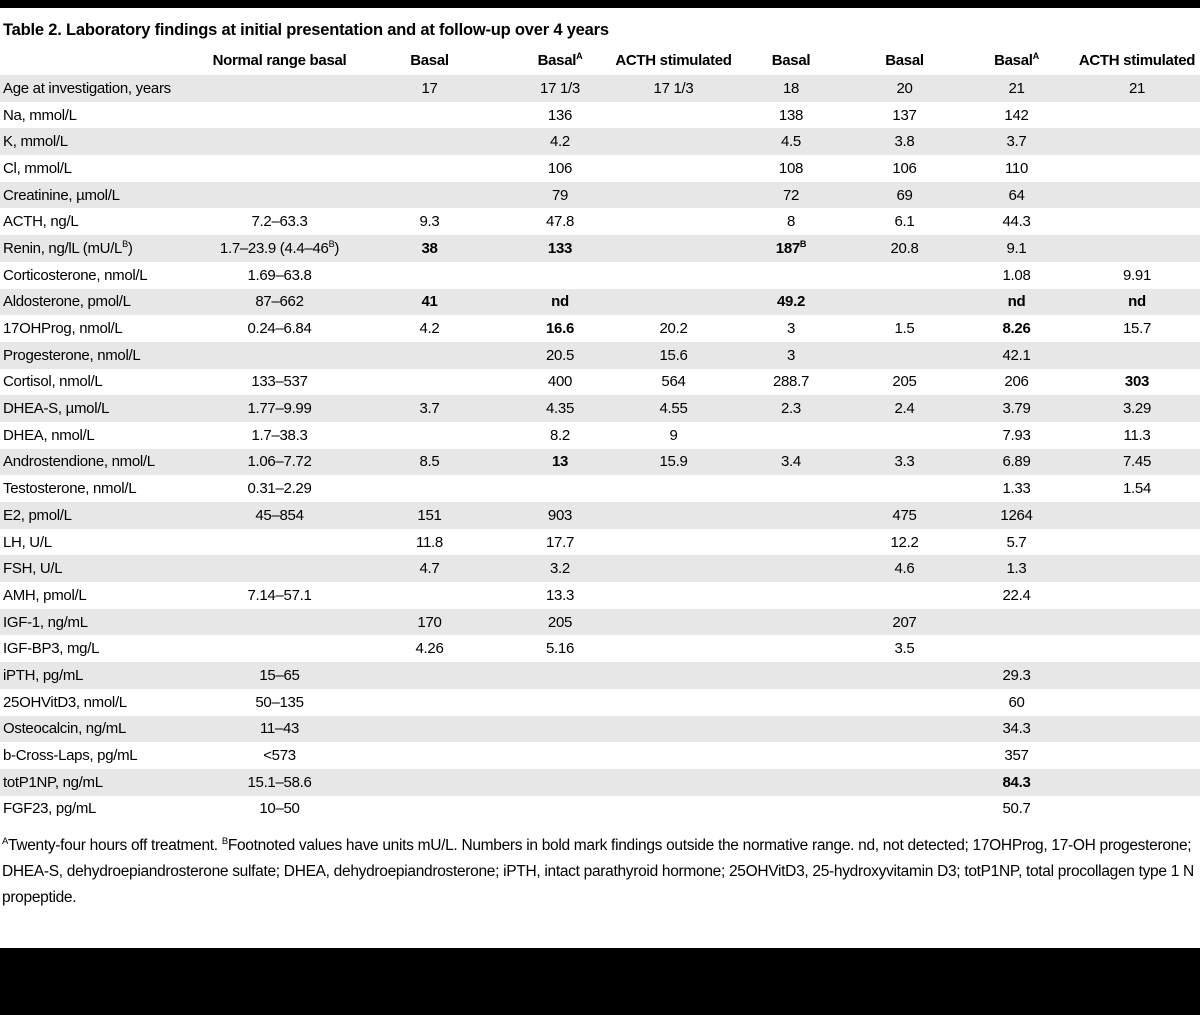  Describe the element at coordinates (102, 729) in the screenshot. I see `row-label: Osteocalcin, ng/mL` at that location.